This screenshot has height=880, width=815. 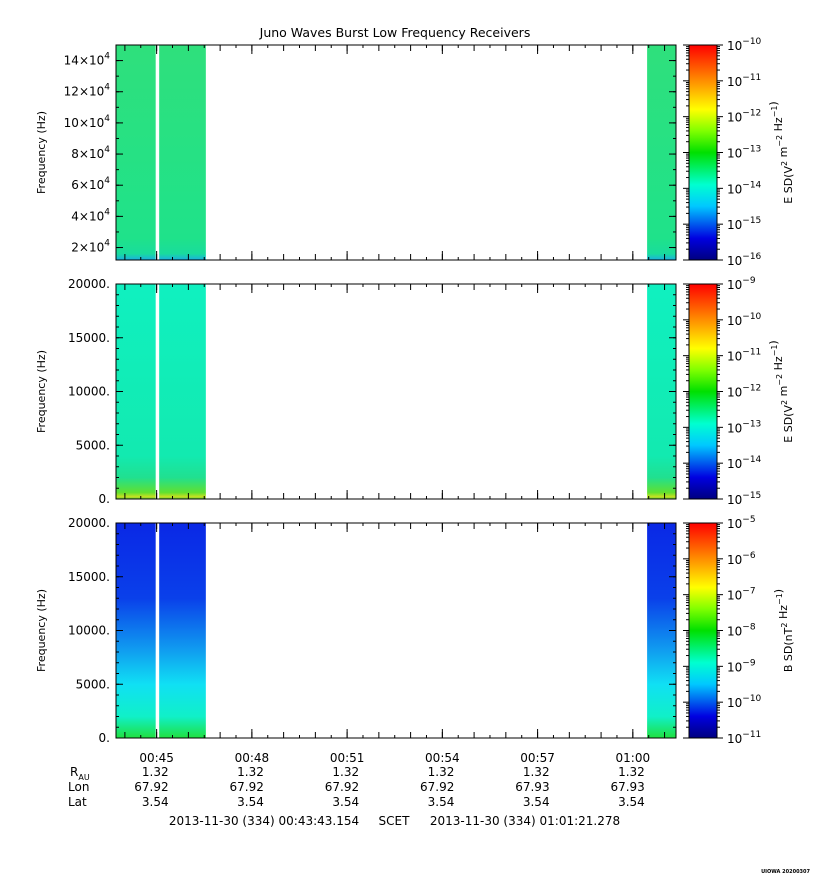 I want to click on scet-label: SCET, so click(x=395, y=821).